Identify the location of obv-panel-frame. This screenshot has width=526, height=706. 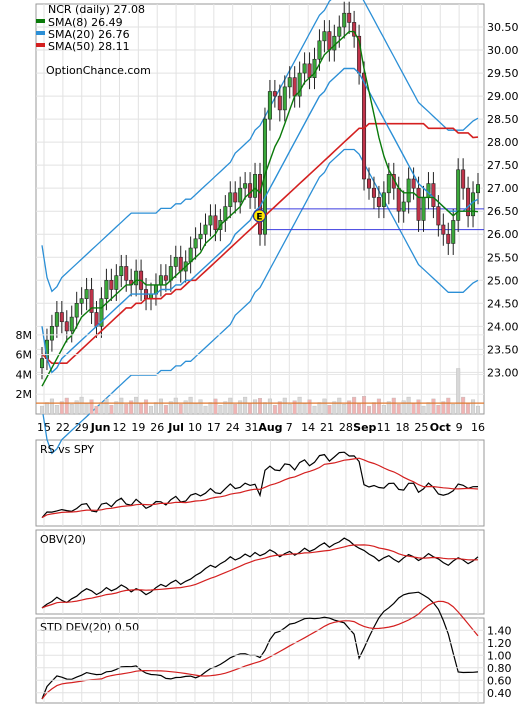
(260, 572).